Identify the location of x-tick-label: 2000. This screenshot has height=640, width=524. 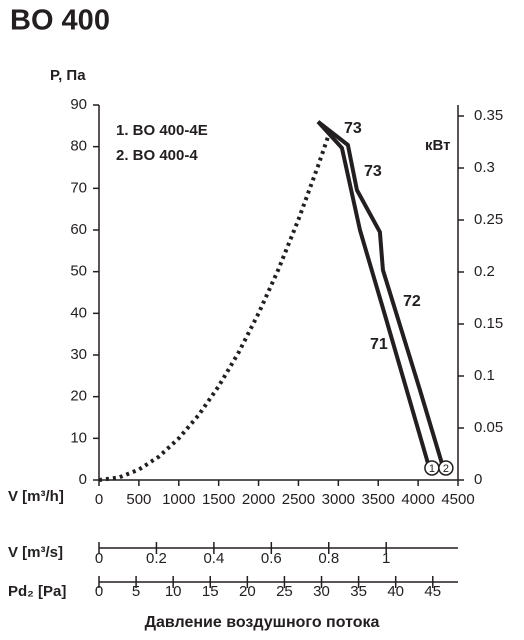
(258, 499).